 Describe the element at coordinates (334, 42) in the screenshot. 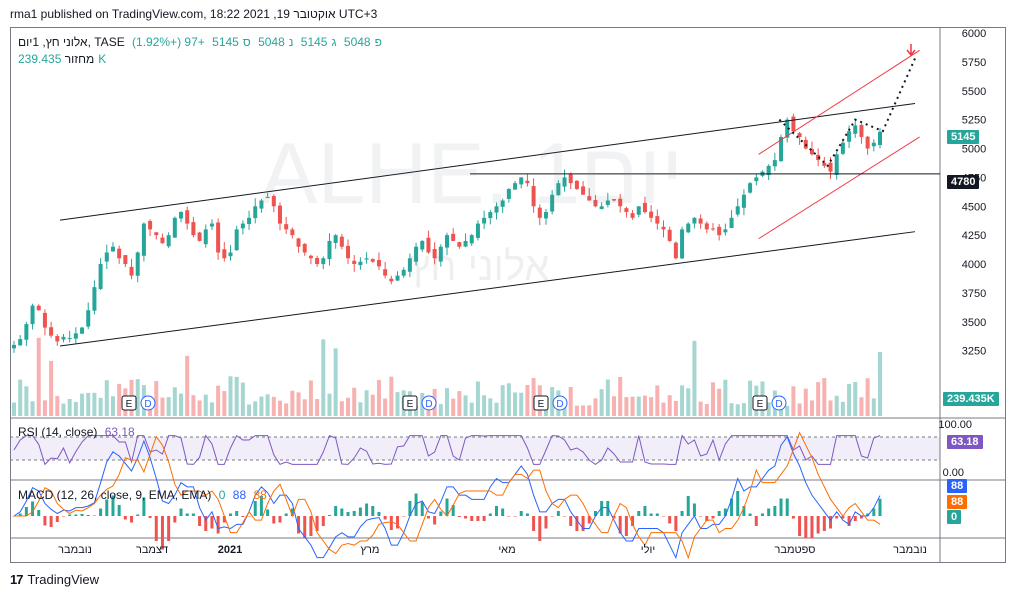

I see `high-label: ג` at that location.